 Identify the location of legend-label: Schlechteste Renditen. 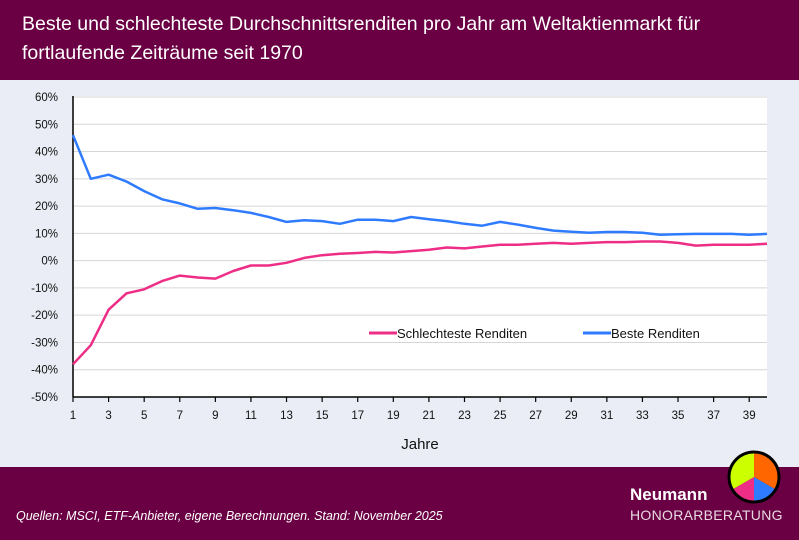
(462, 333).